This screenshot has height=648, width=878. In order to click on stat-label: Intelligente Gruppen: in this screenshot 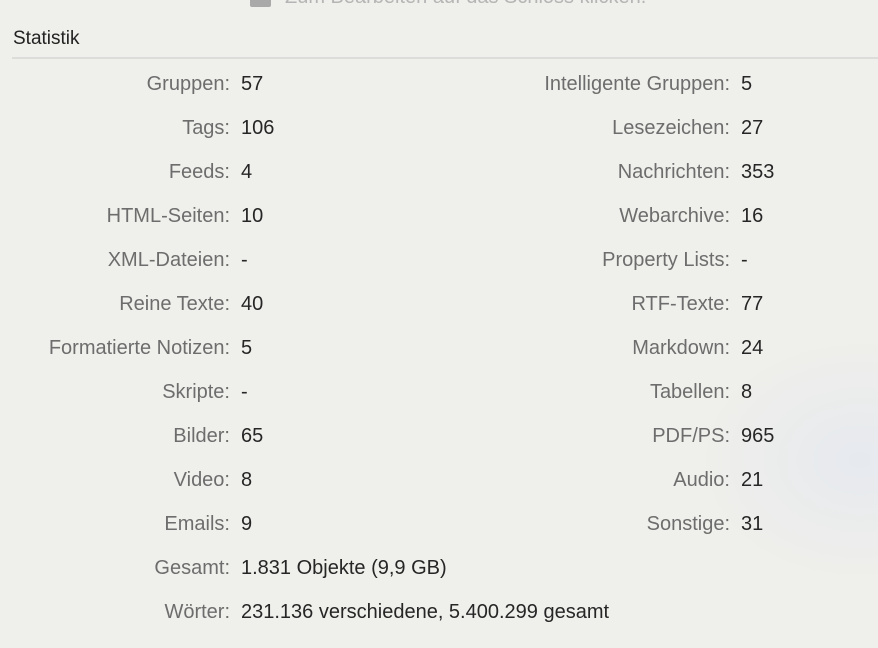, I will do `click(637, 84)`.